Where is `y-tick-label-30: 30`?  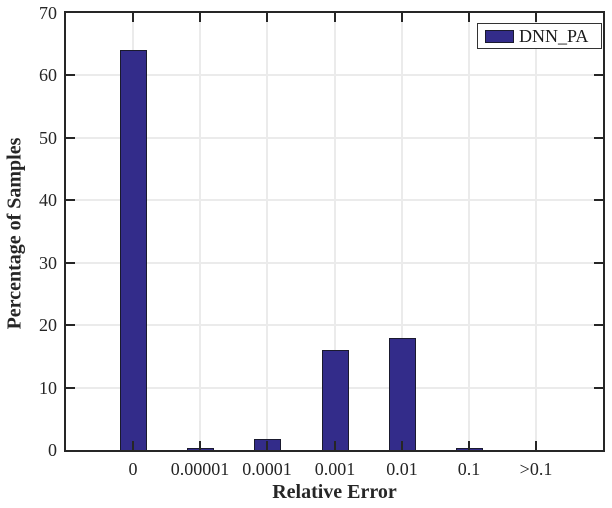
y-tick-label-30: 30 is located at coordinates (48, 263).